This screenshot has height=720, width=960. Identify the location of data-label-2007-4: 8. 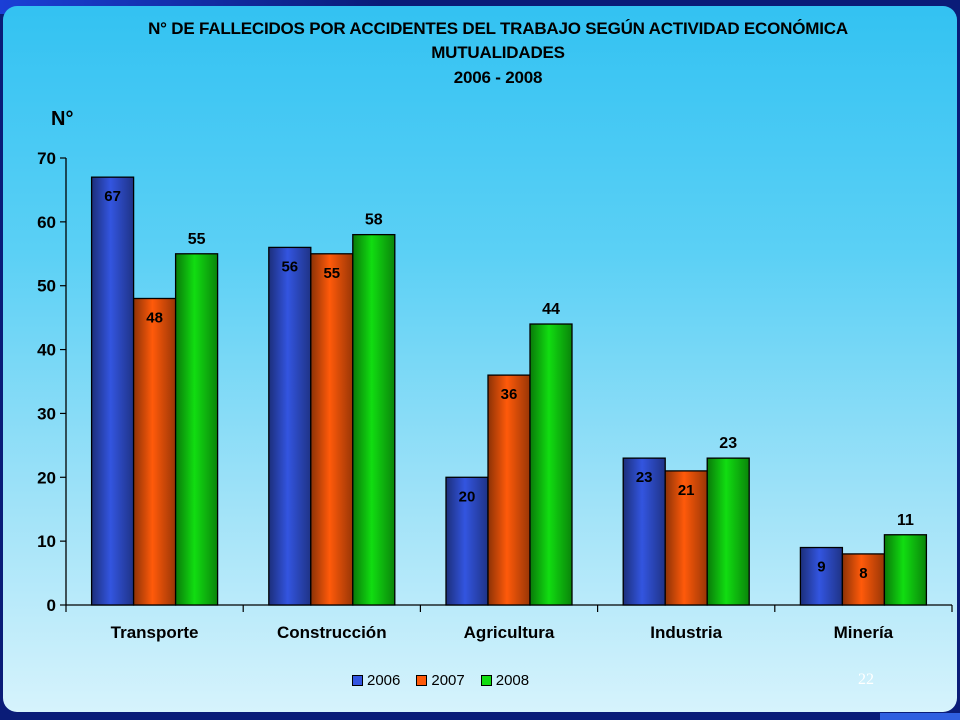
(863, 573).